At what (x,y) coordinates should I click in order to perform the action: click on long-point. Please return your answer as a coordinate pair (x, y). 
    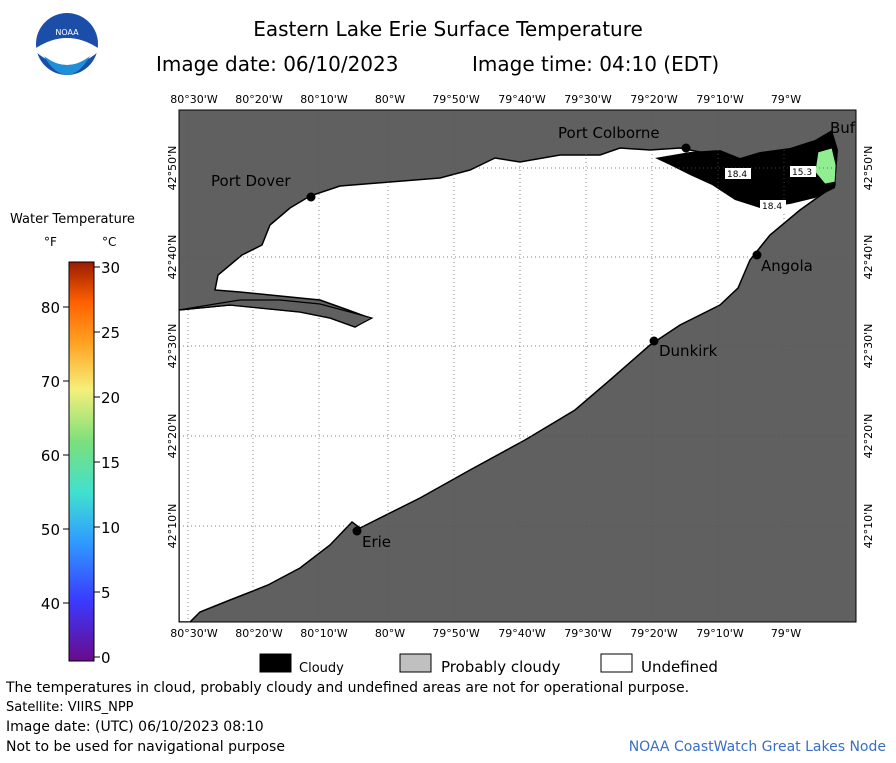
    Looking at the image, I should click on (276, 313).